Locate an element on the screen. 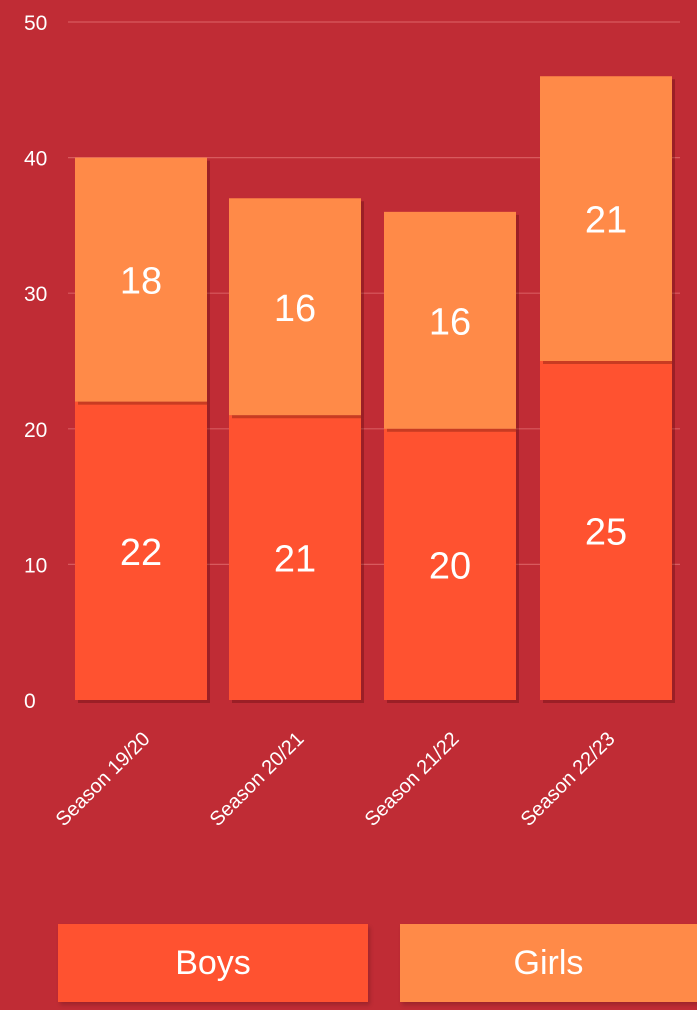 The width and height of the screenshot is (697, 1010). y-tick-label: 30 is located at coordinates (35, 294).